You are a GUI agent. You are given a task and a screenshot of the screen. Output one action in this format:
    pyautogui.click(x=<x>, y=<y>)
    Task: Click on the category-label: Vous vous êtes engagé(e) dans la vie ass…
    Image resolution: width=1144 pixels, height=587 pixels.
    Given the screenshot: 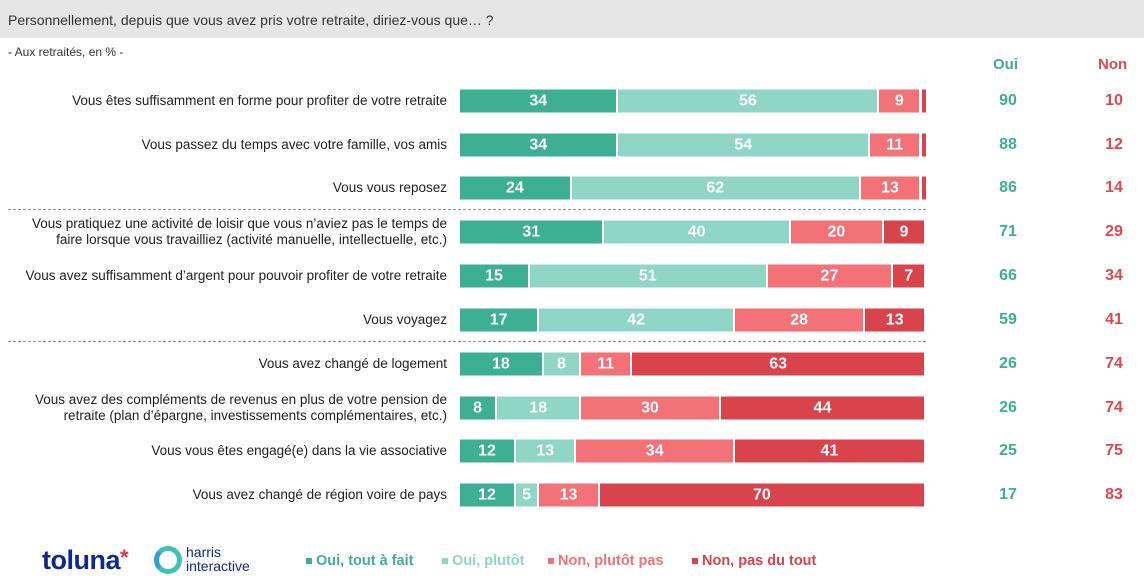 What is the action you would take?
    pyautogui.click(x=299, y=450)
    